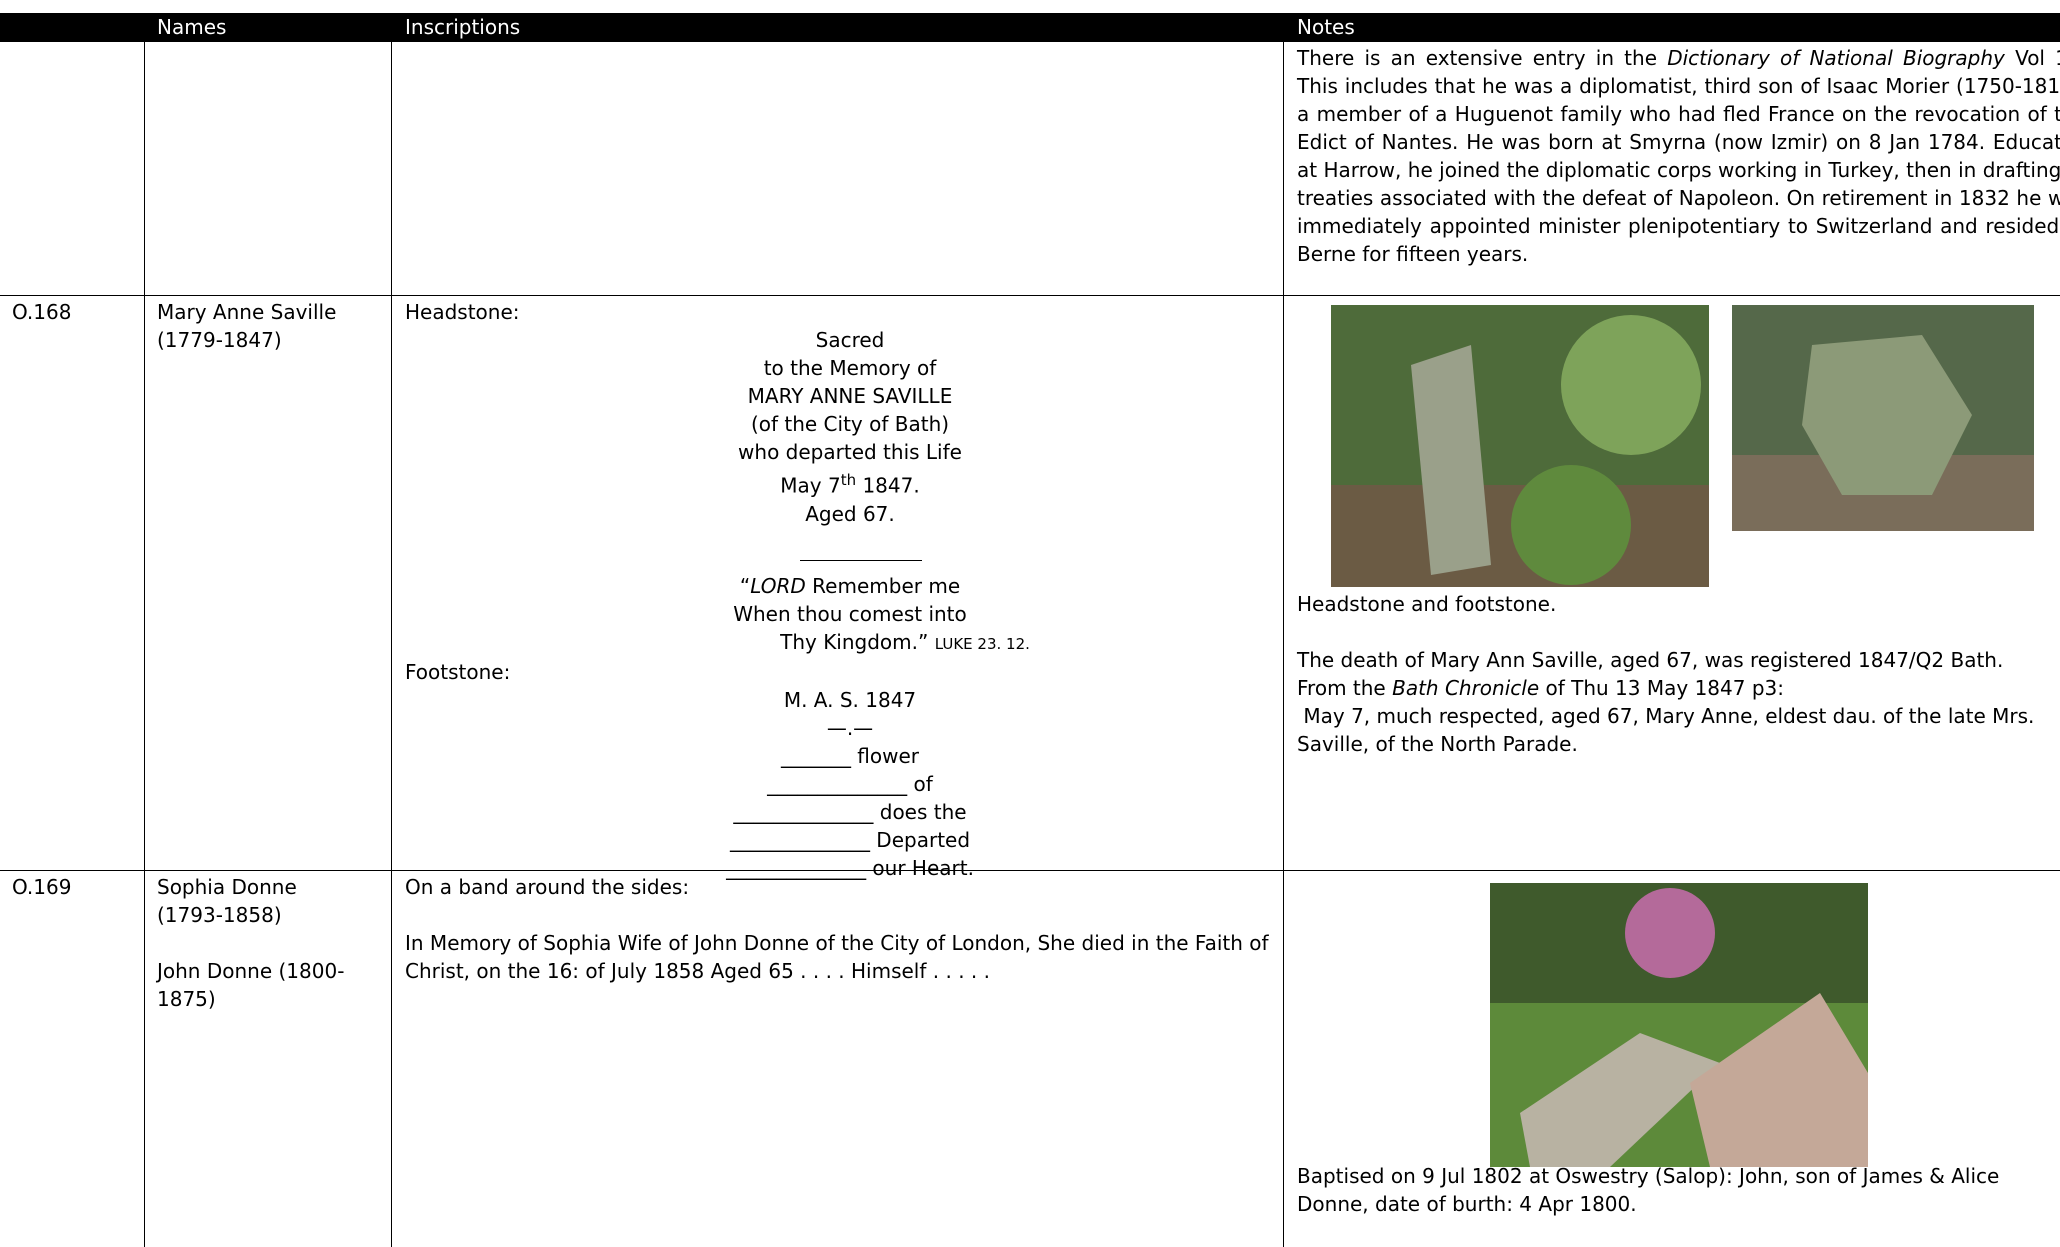 This screenshot has width=2060, height=1247. I want to click on text: From the, so click(1345, 688).